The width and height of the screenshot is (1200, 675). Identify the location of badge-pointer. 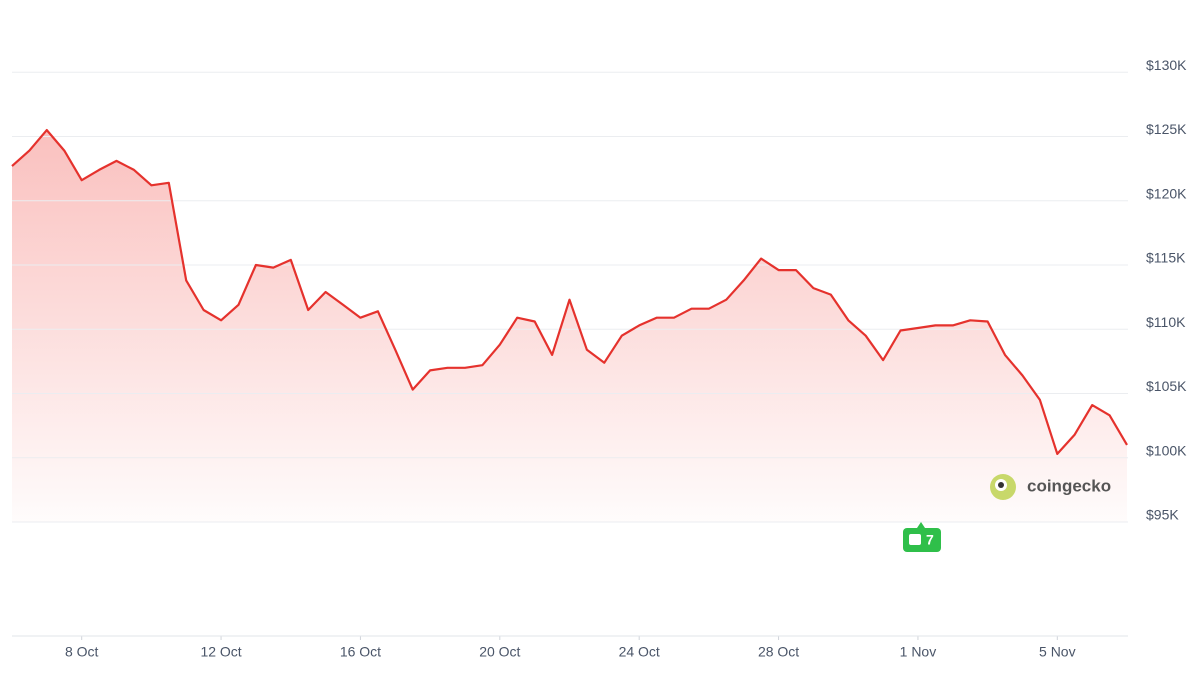
(921, 525).